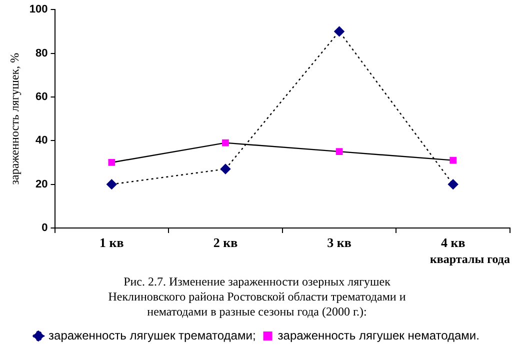 This screenshot has height=356, width=524. What do you see at coordinates (42, 96) in the screenshot?
I see `y-tick-label: 60` at bounding box center [42, 96].